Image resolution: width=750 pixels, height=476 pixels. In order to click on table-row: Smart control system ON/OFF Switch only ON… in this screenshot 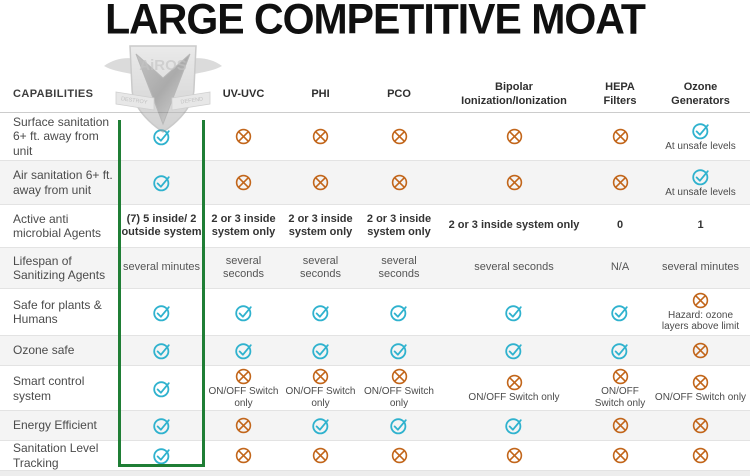, I will do `click(375, 388)`.